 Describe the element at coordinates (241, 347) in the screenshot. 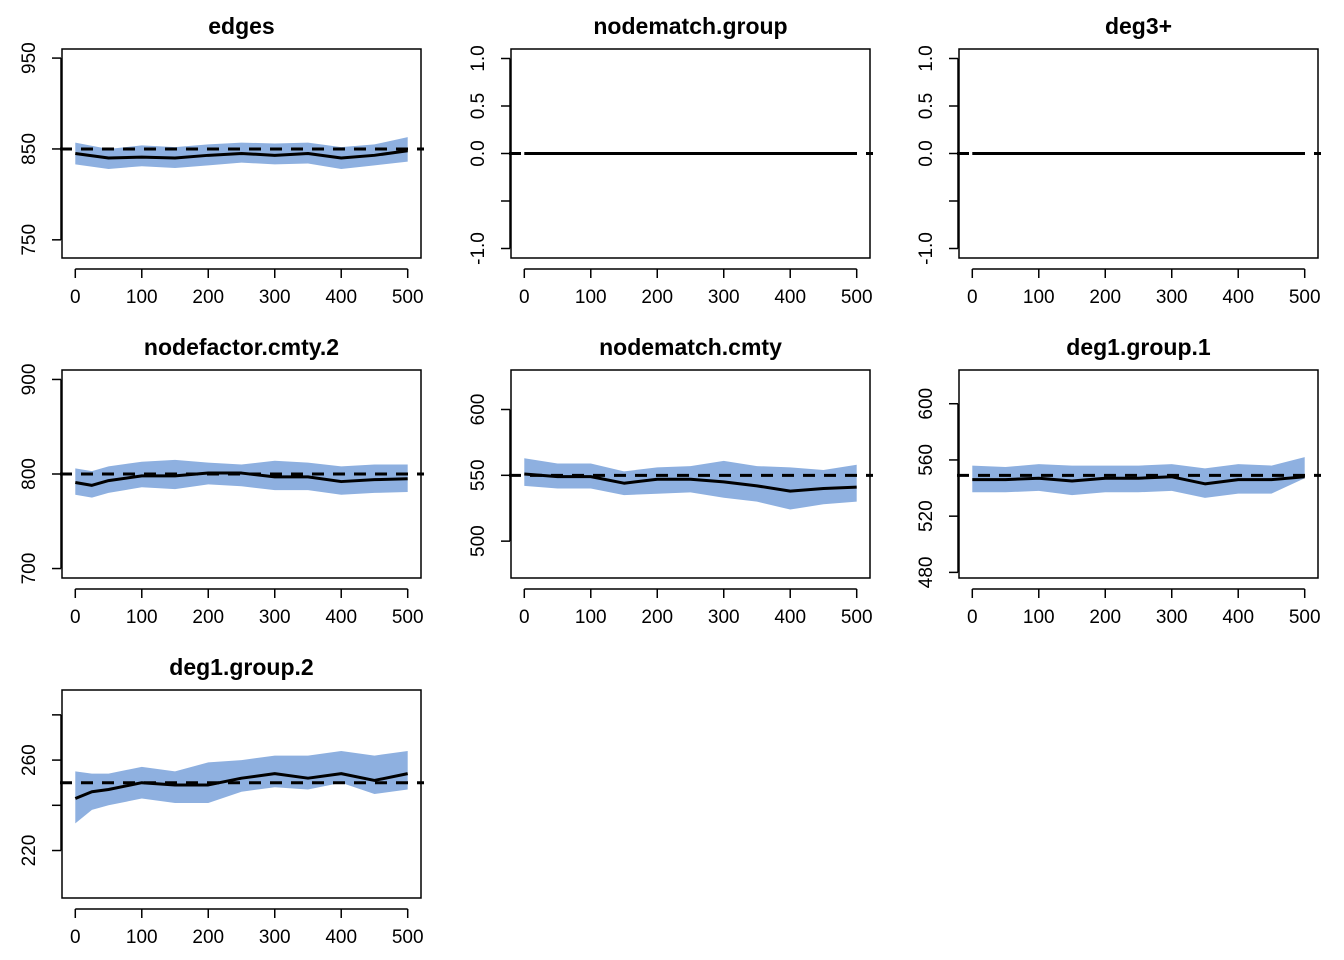

I see `panel-title: nodefactor.cmty.2` at that location.